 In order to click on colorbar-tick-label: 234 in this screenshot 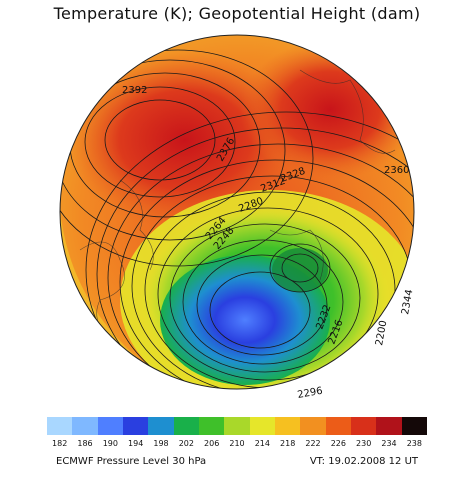, I will do `click(389, 443)`.